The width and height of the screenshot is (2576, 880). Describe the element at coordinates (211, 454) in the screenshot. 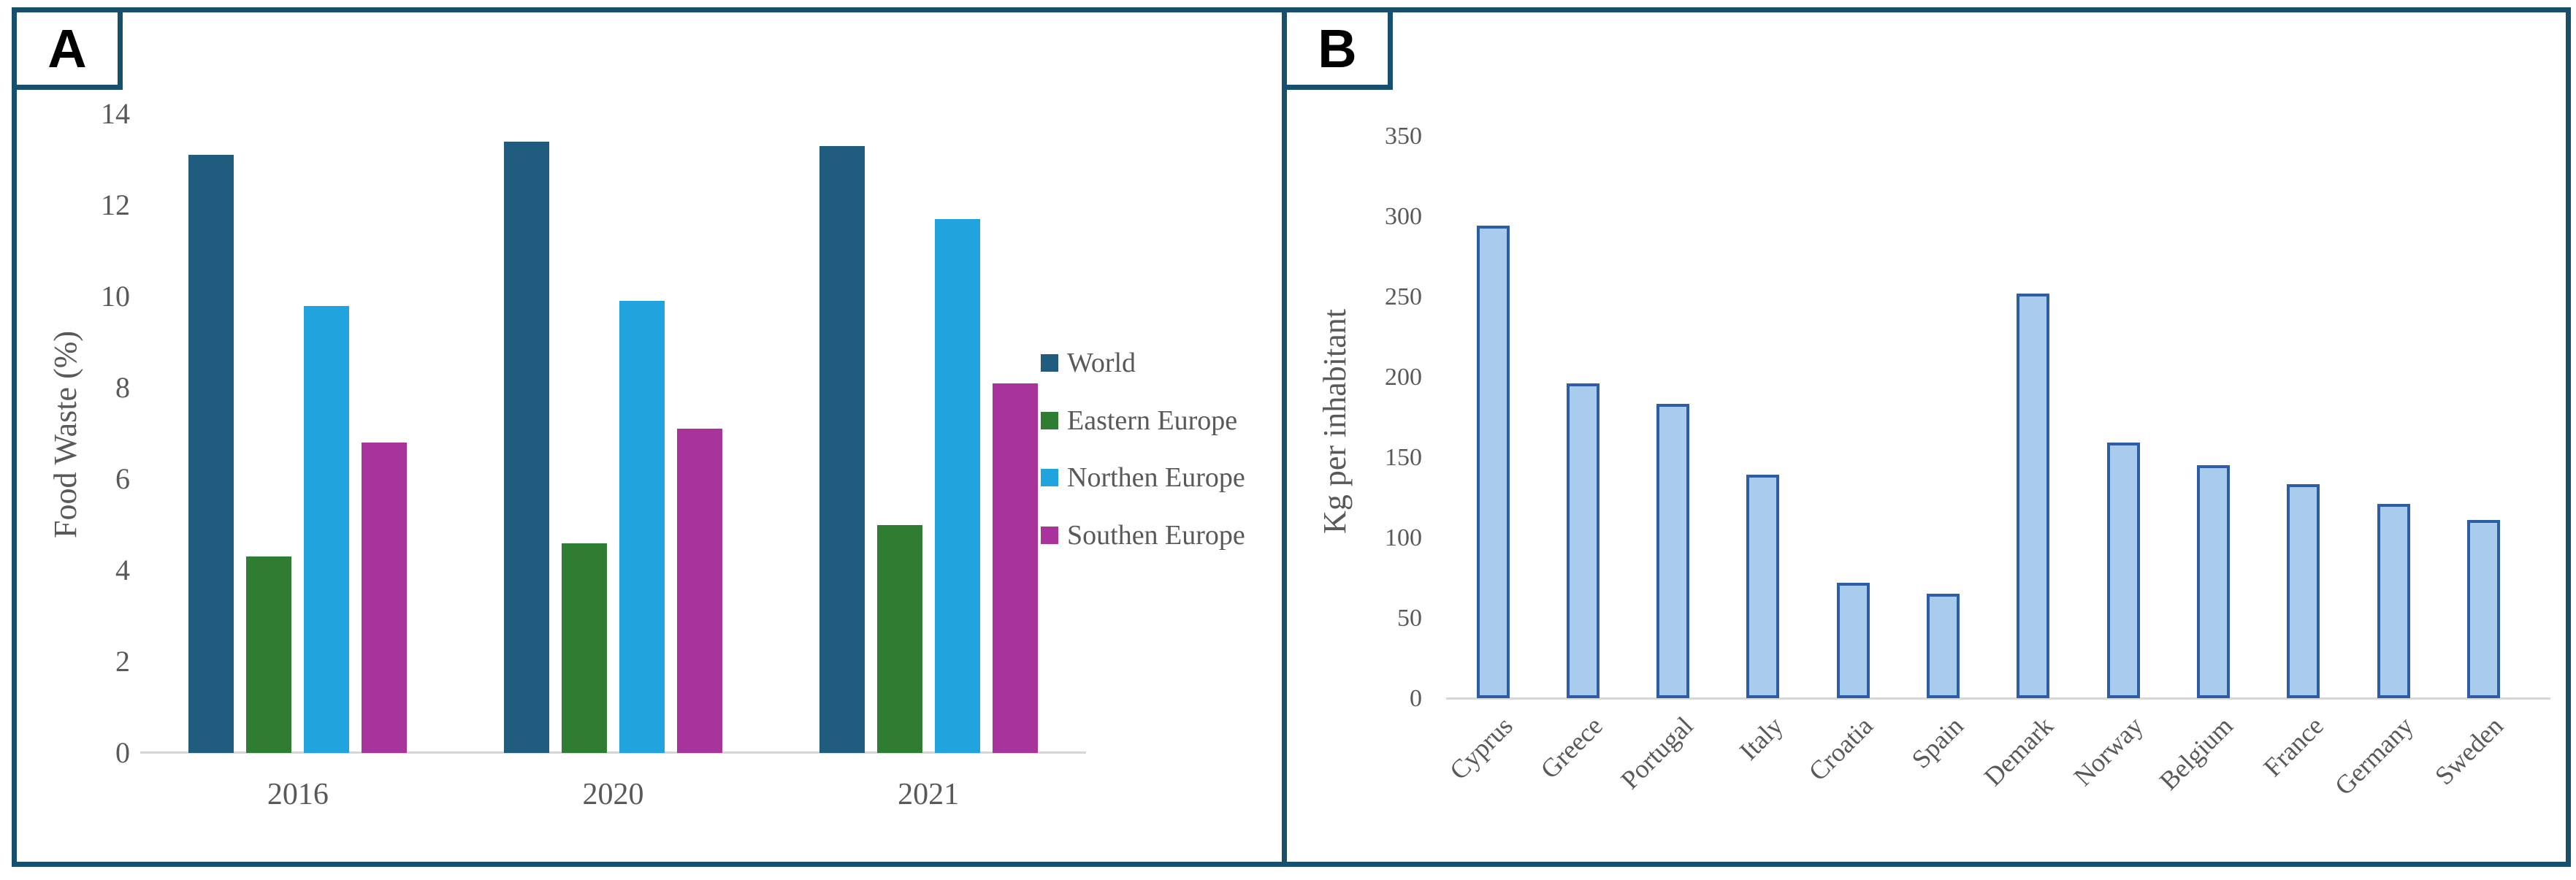

I see `bar-world-2016` at that location.